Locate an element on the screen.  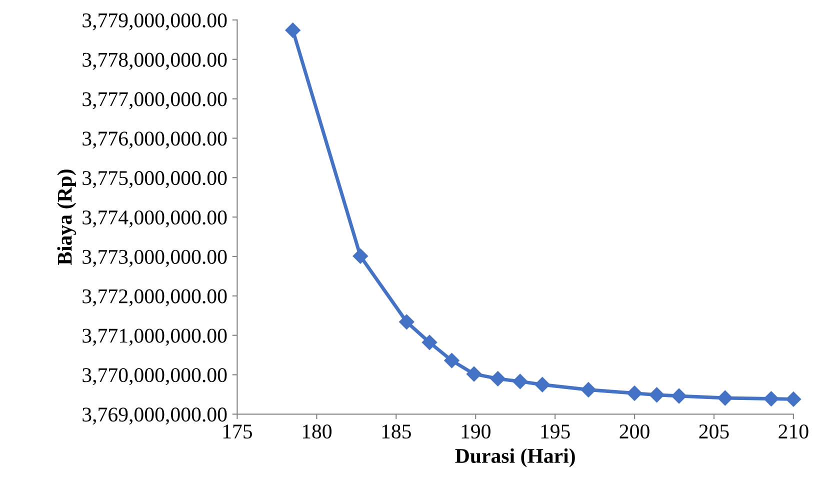
x-tick-label: 190 is located at coordinates (476, 431).